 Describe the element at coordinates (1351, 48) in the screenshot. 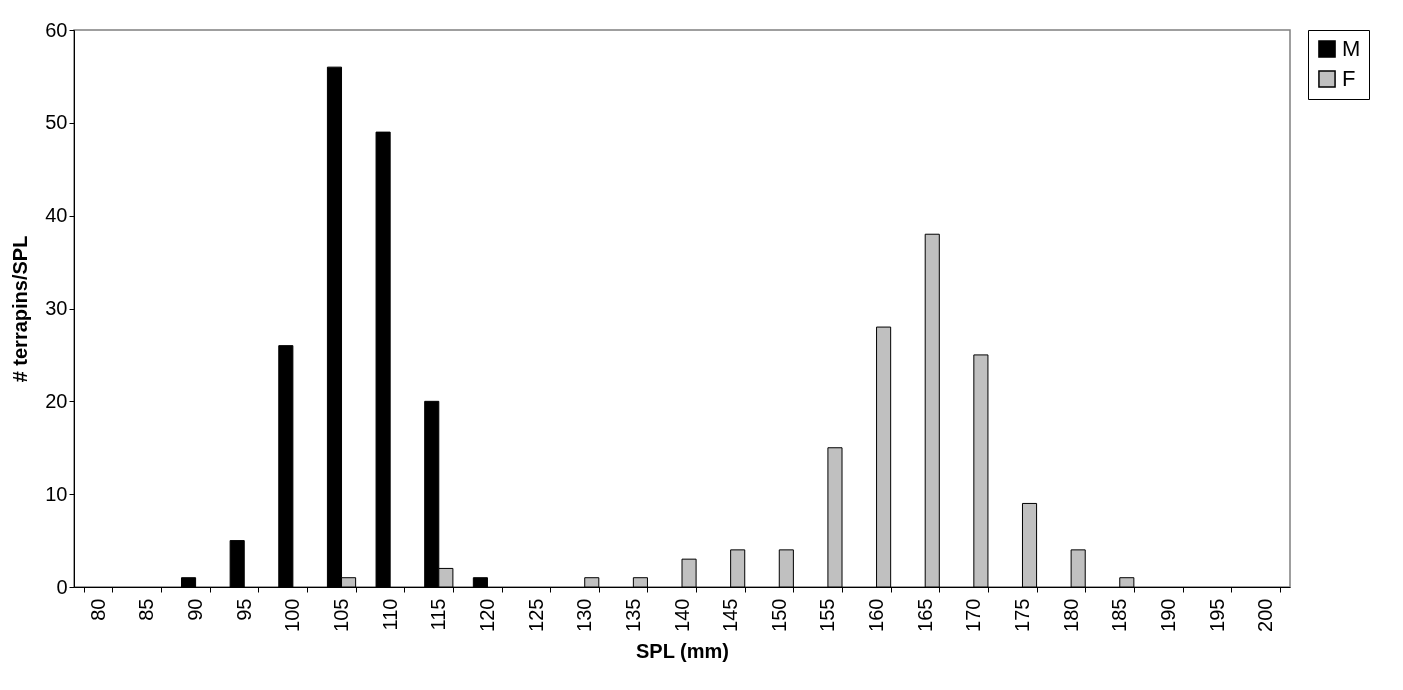

I see `legend-label: M` at that location.